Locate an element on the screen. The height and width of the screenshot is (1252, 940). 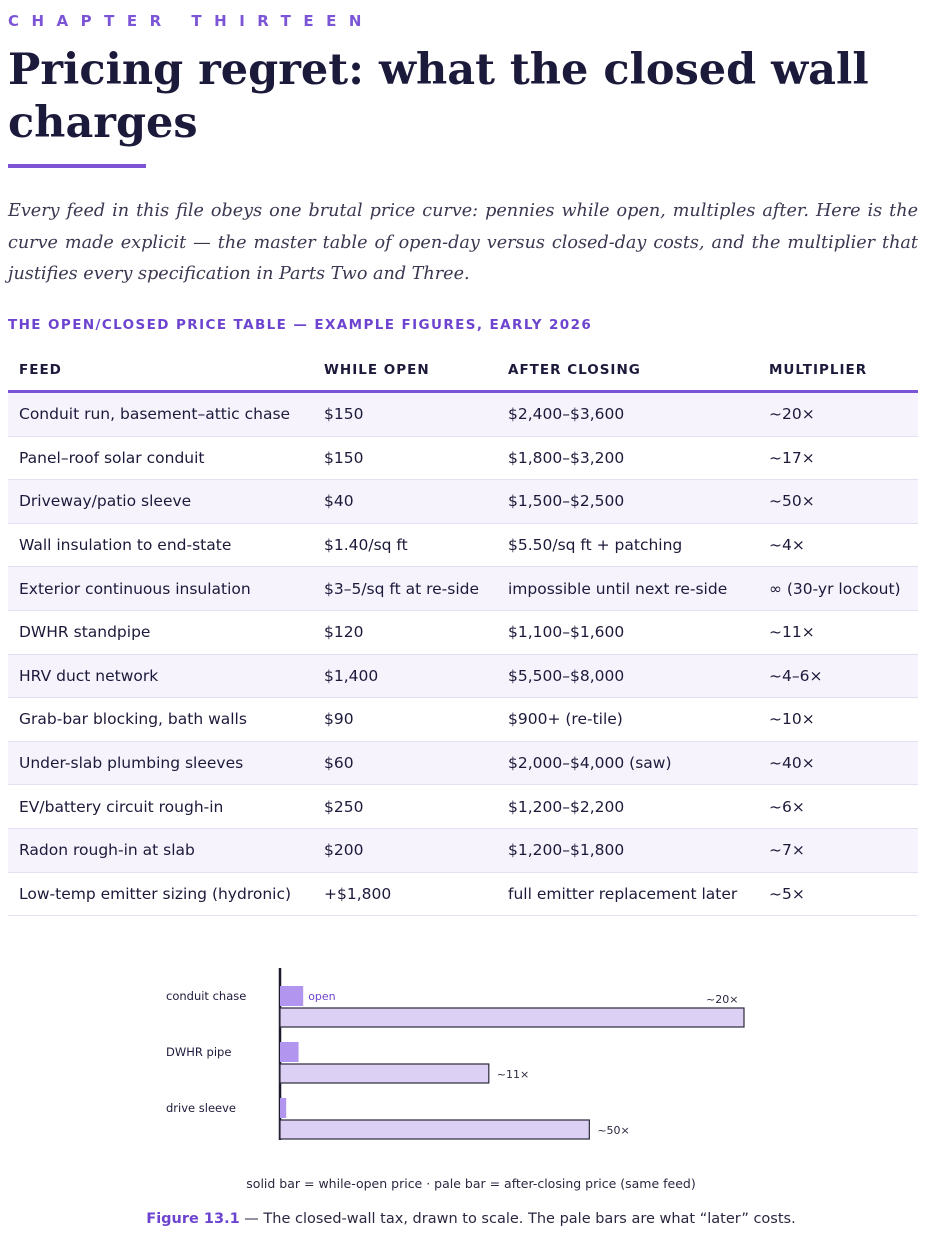
cell-after-closing: $1,100–$1,600 is located at coordinates (627, 632).